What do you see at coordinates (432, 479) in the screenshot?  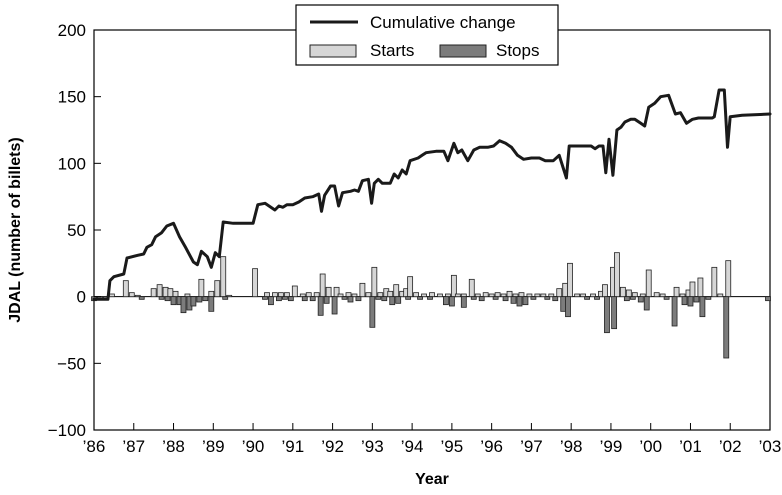 I see `x-axis-title: Year` at bounding box center [432, 479].